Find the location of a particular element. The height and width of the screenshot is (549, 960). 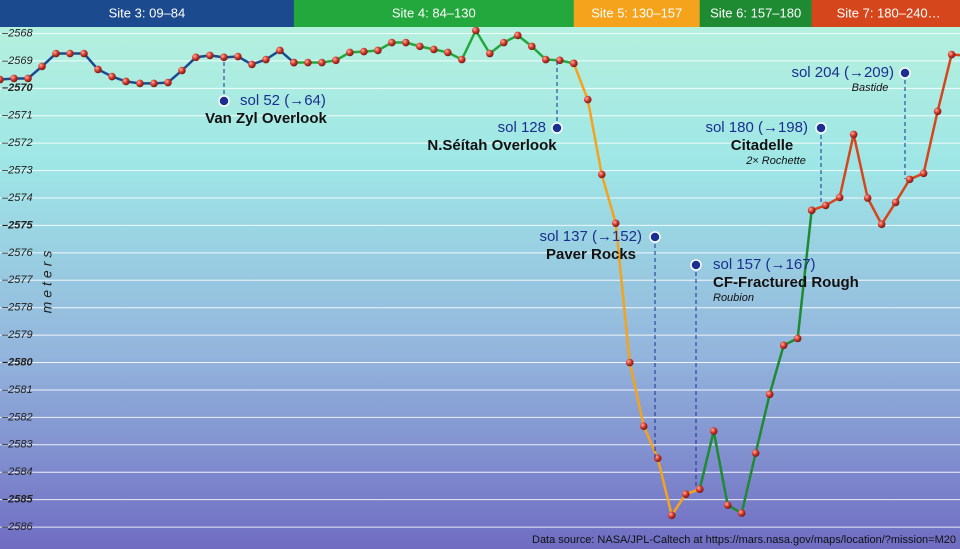

y-tick-label: –2577 is located at coordinates (17, 280).